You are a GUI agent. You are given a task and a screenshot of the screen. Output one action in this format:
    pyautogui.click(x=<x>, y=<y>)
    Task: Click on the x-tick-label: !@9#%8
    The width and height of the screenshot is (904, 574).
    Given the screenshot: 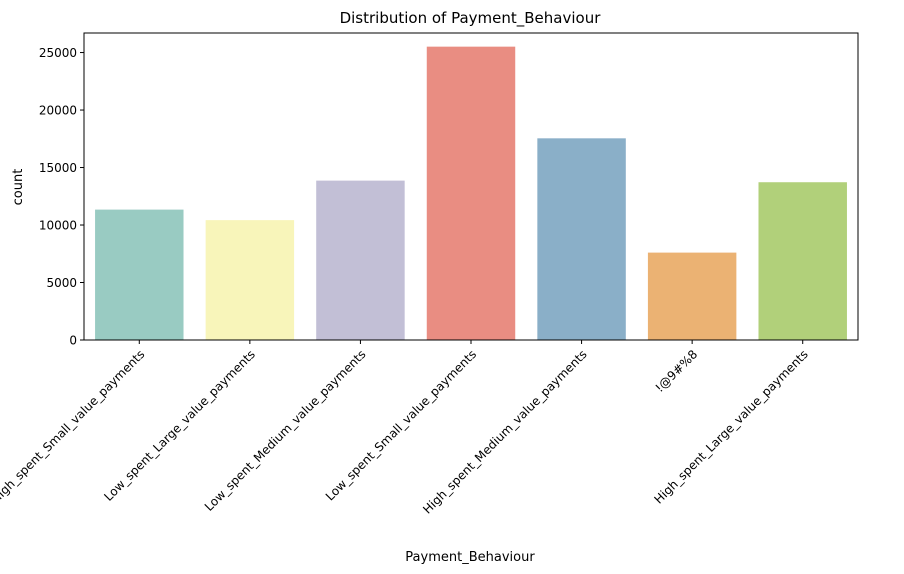 What is the action you would take?
    pyautogui.click(x=677, y=371)
    